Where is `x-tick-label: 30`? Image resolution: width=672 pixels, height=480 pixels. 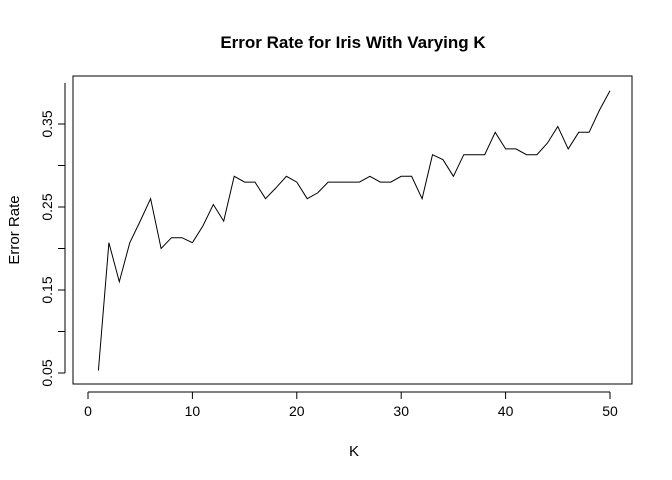 x-tick-label: 30 is located at coordinates (401, 411).